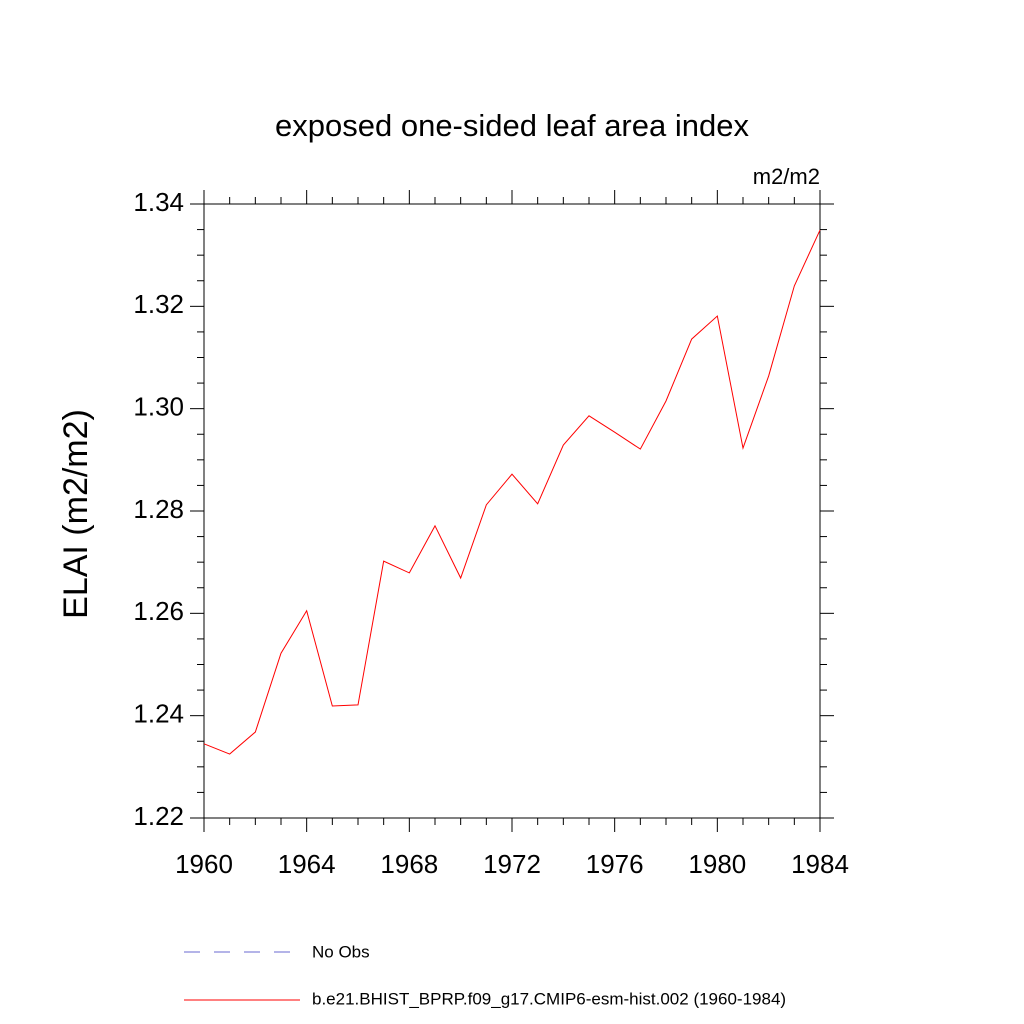  What do you see at coordinates (76, 514) in the screenshot?
I see `y-axis-label: ELAI (m2/m2)` at bounding box center [76, 514].